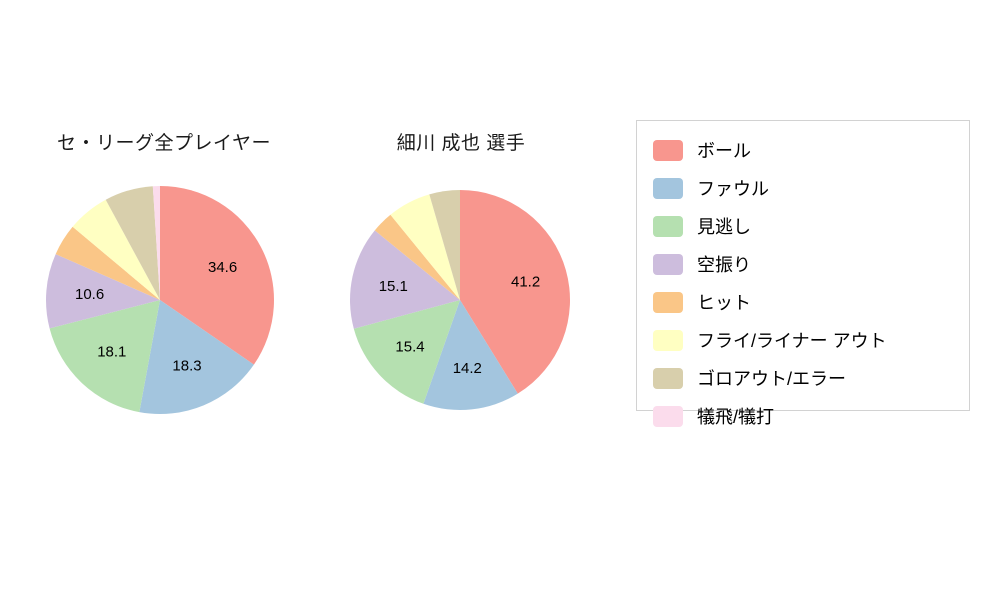  I want to click on pie-chart-player: 41.2 14.2 15.4 15.1, so click(460, 300).